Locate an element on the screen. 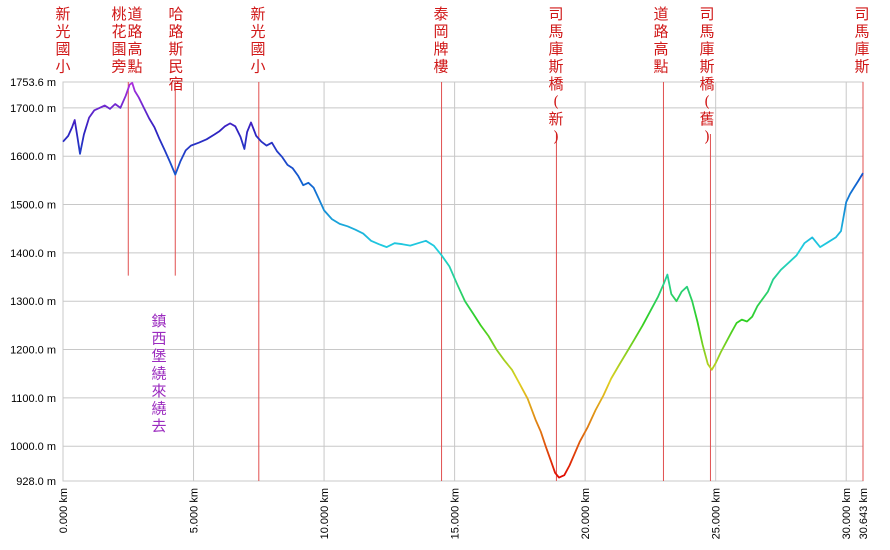  y-tick-label: 1000.0 m is located at coordinates (33, 447).